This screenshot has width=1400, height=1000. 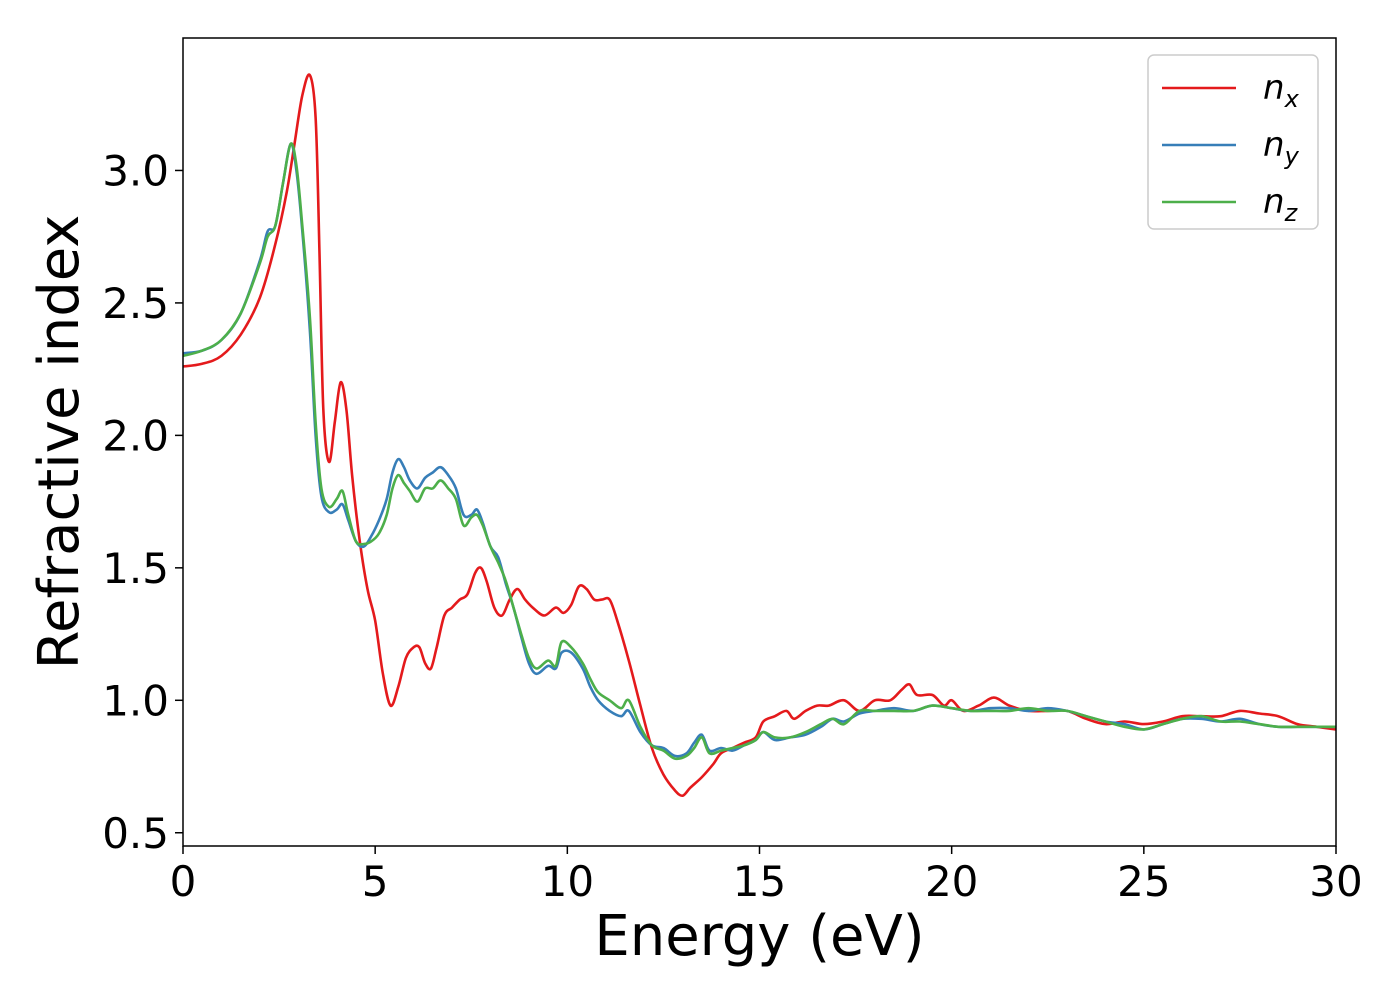 I want to click on legend-label-nx: nx, so click(x=1281, y=90).